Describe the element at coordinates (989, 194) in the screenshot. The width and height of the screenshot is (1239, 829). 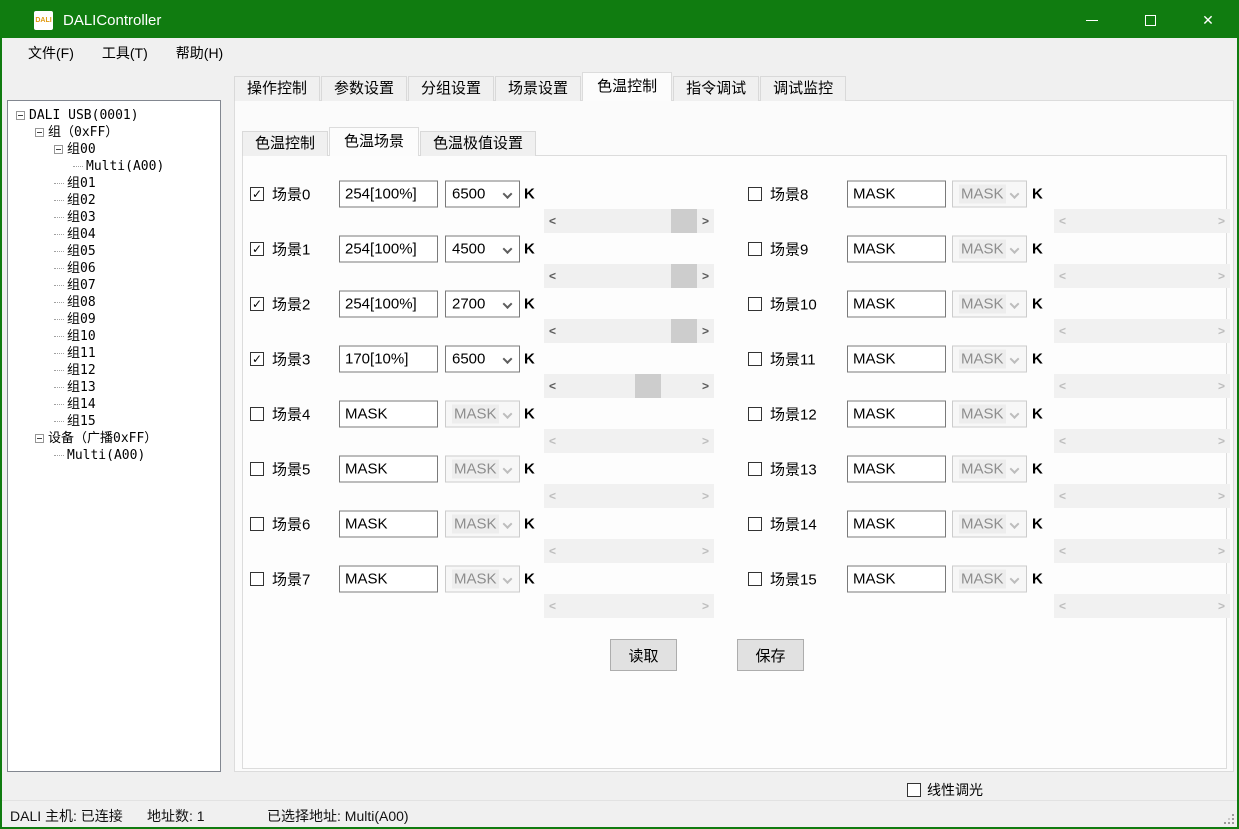
I see `scene-8-cct-select: MASK` at that location.